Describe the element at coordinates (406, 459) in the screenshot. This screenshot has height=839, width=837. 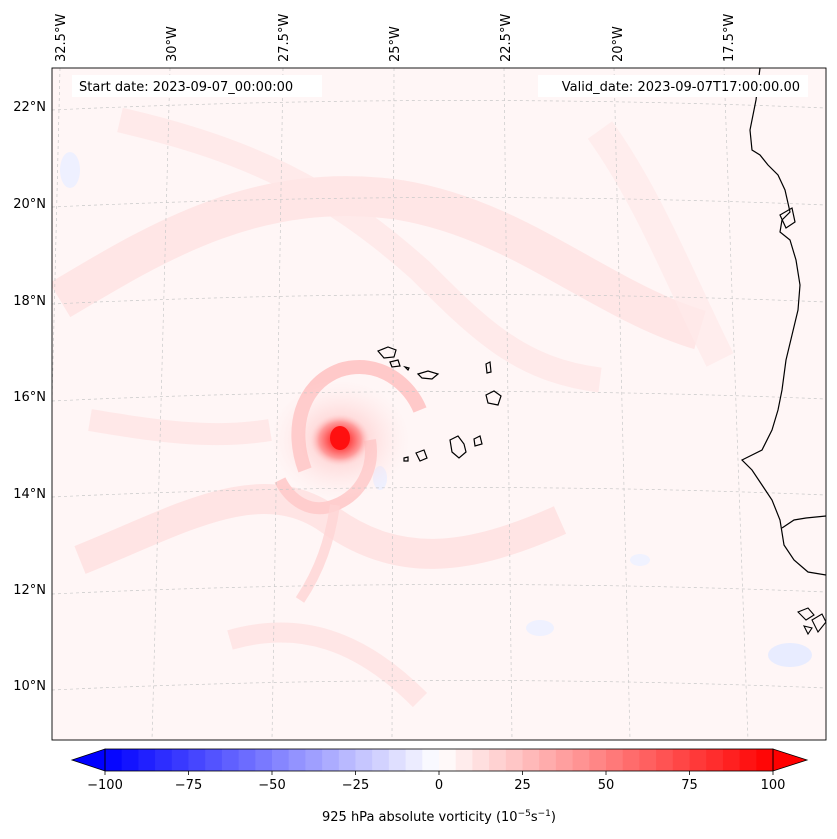
I see `island-brava` at that location.